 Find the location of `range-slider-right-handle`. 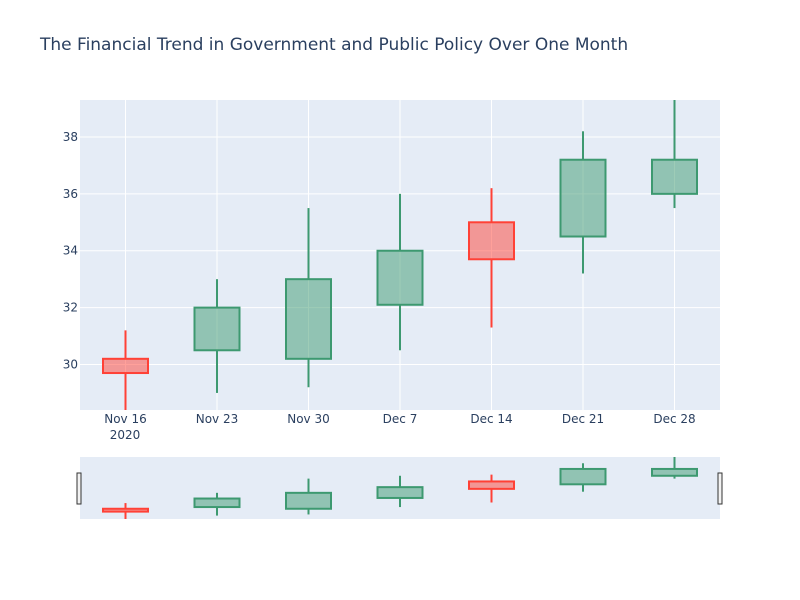

range-slider-right-handle is located at coordinates (720, 488).